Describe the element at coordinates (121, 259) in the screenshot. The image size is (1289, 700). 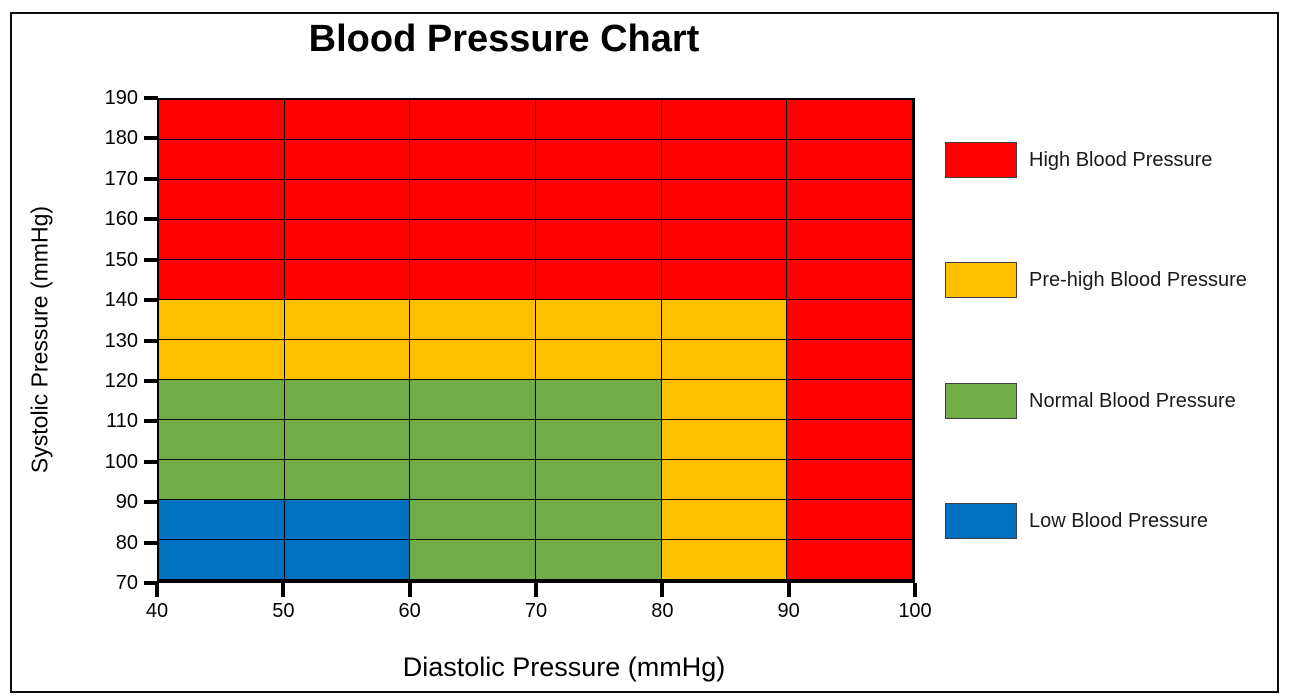
I see `y-tick-label: 150` at that location.